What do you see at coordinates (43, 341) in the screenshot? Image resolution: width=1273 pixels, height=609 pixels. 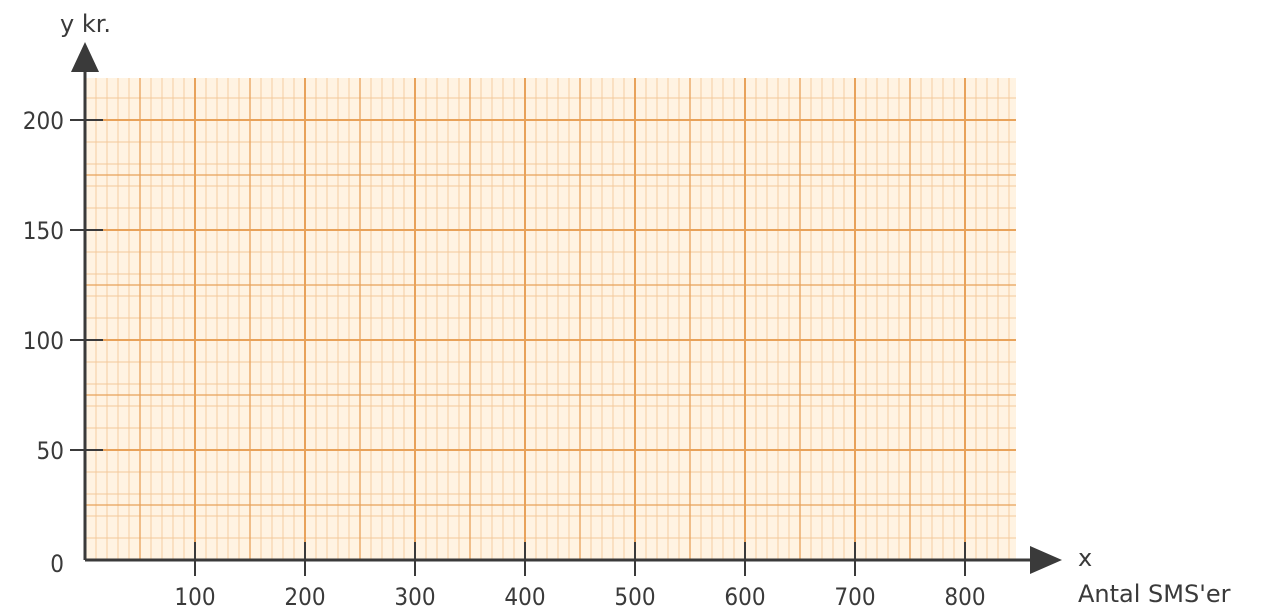 I see `y-tick-label: 100` at bounding box center [43, 341].